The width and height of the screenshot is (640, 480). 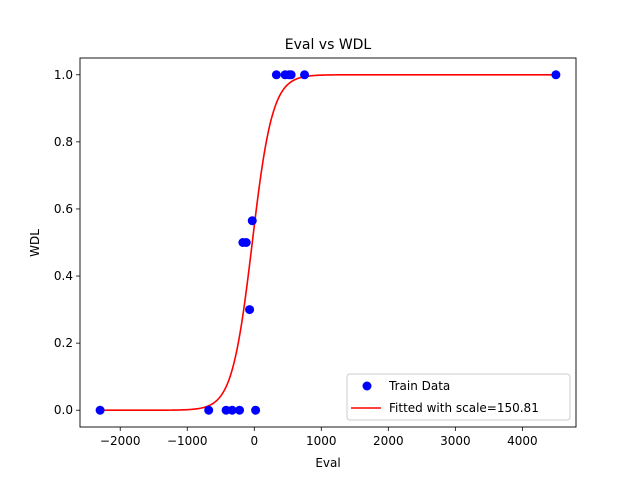 What do you see at coordinates (419, 386) in the screenshot?
I see `legend-label-train-data: Train Data` at bounding box center [419, 386].